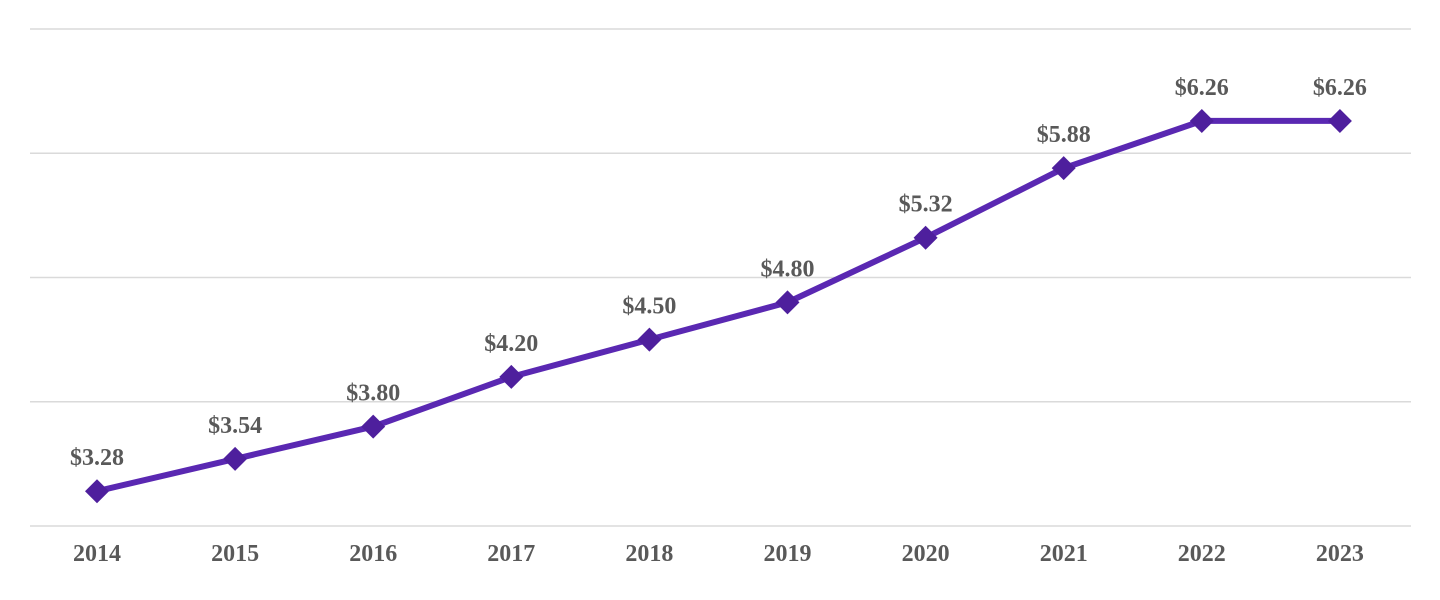 Image resolution: width=1440 pixels, height=600 pixels. What do you see at coordinates (649, 554) in the screenshot?
I see `x-axis-label: 2018` at bounding box center [649, 554].